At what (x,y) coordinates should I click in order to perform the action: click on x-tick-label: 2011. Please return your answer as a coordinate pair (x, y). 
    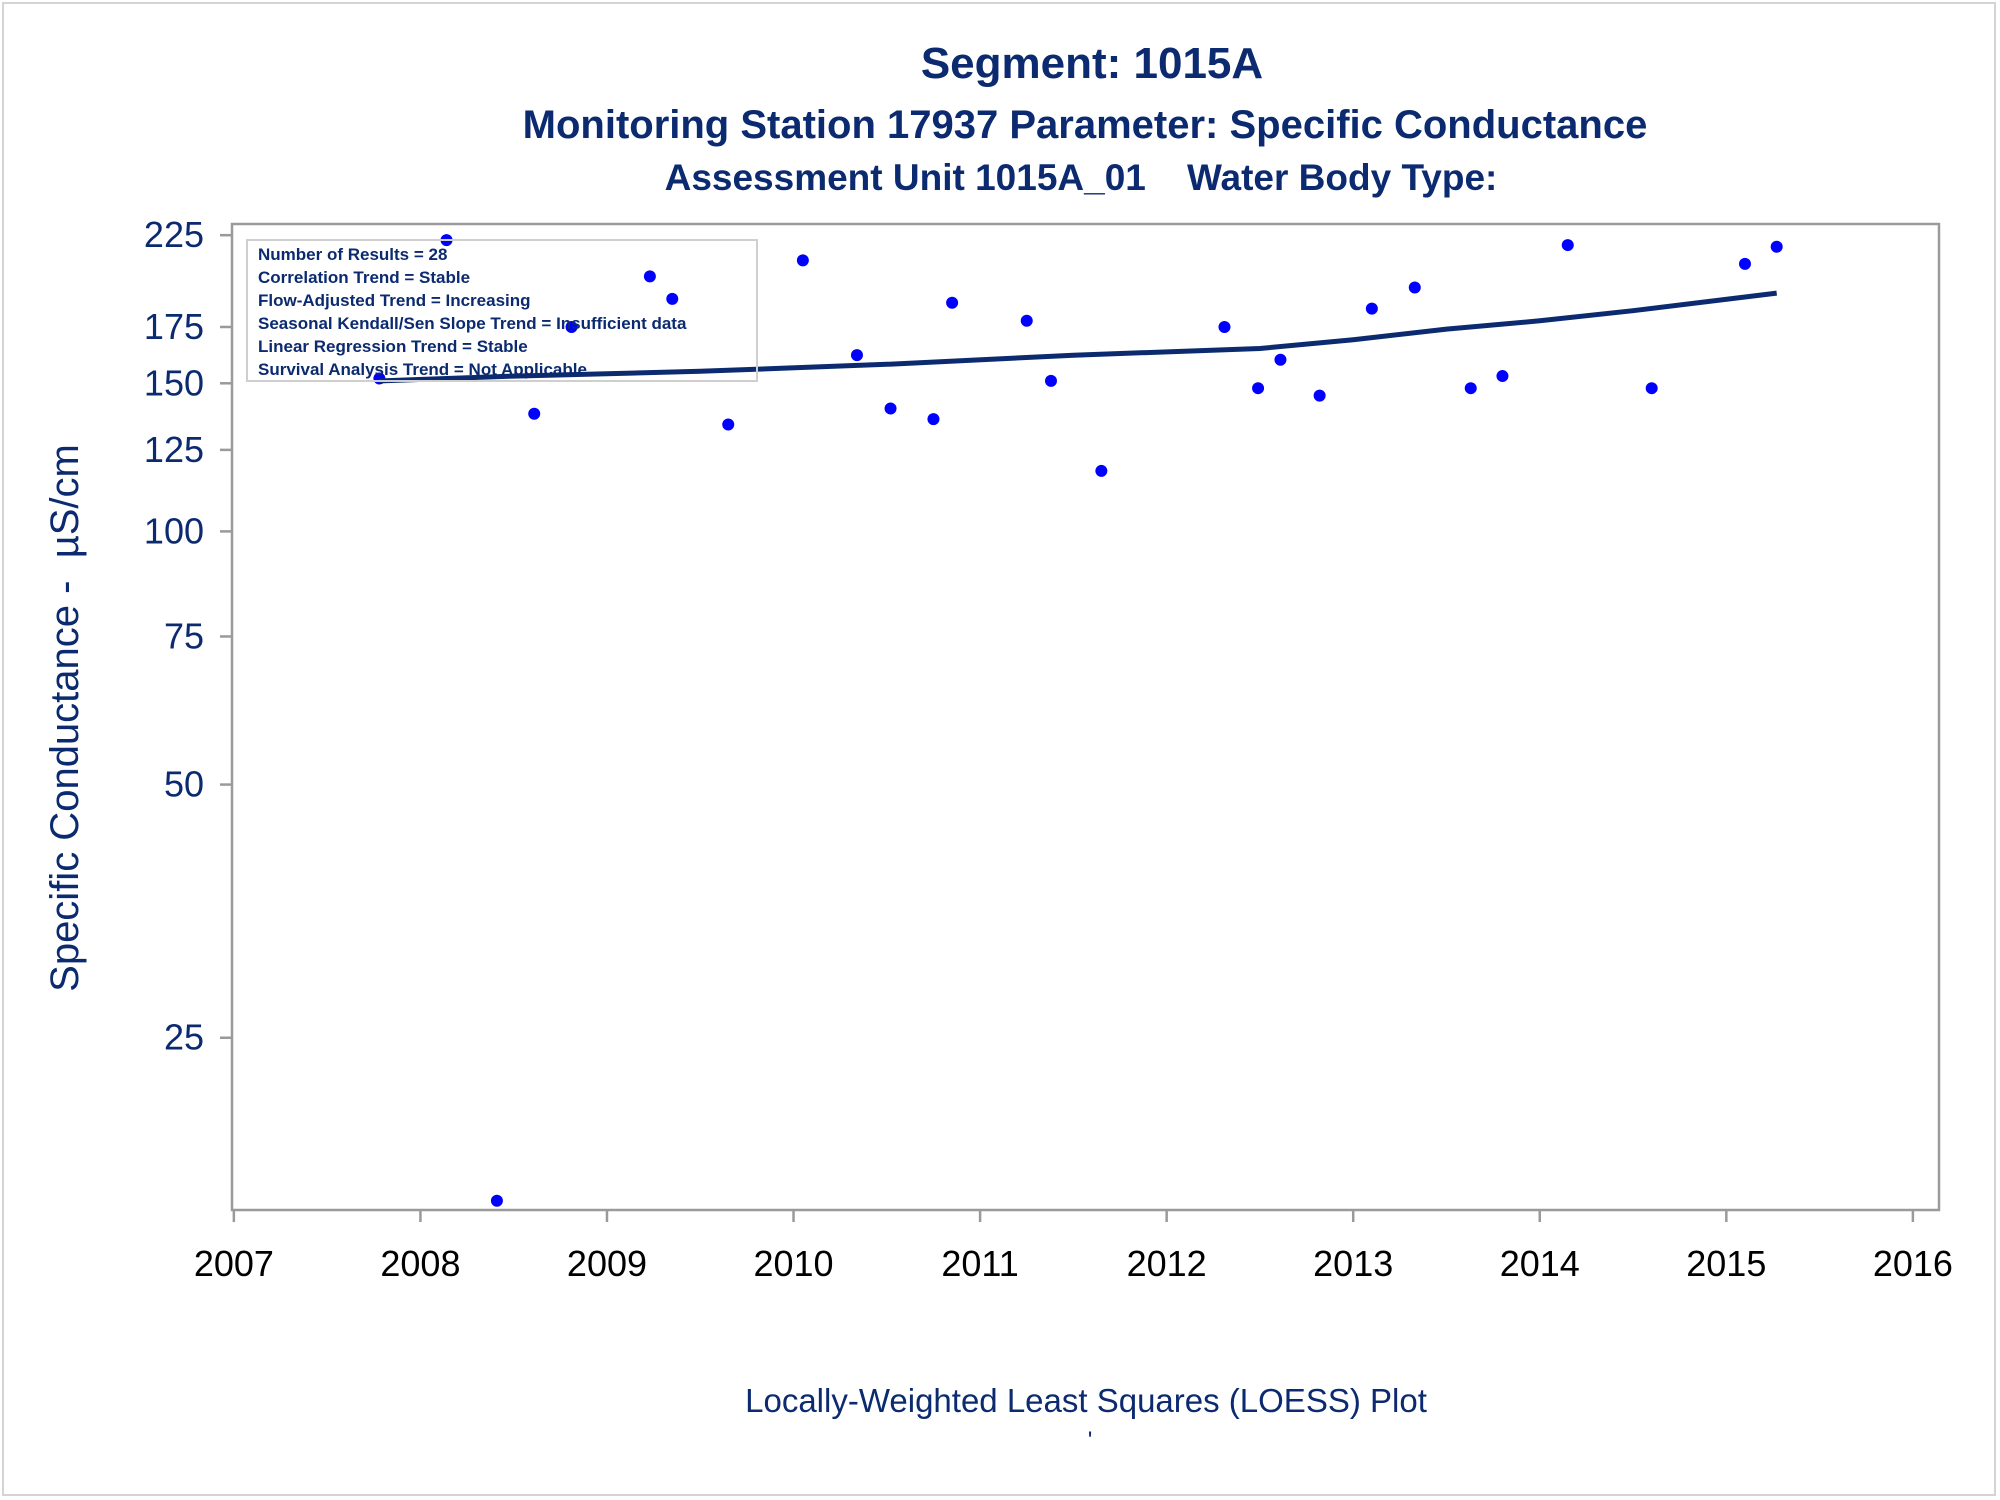
    Looking at the image, I should click on (979, 1263).